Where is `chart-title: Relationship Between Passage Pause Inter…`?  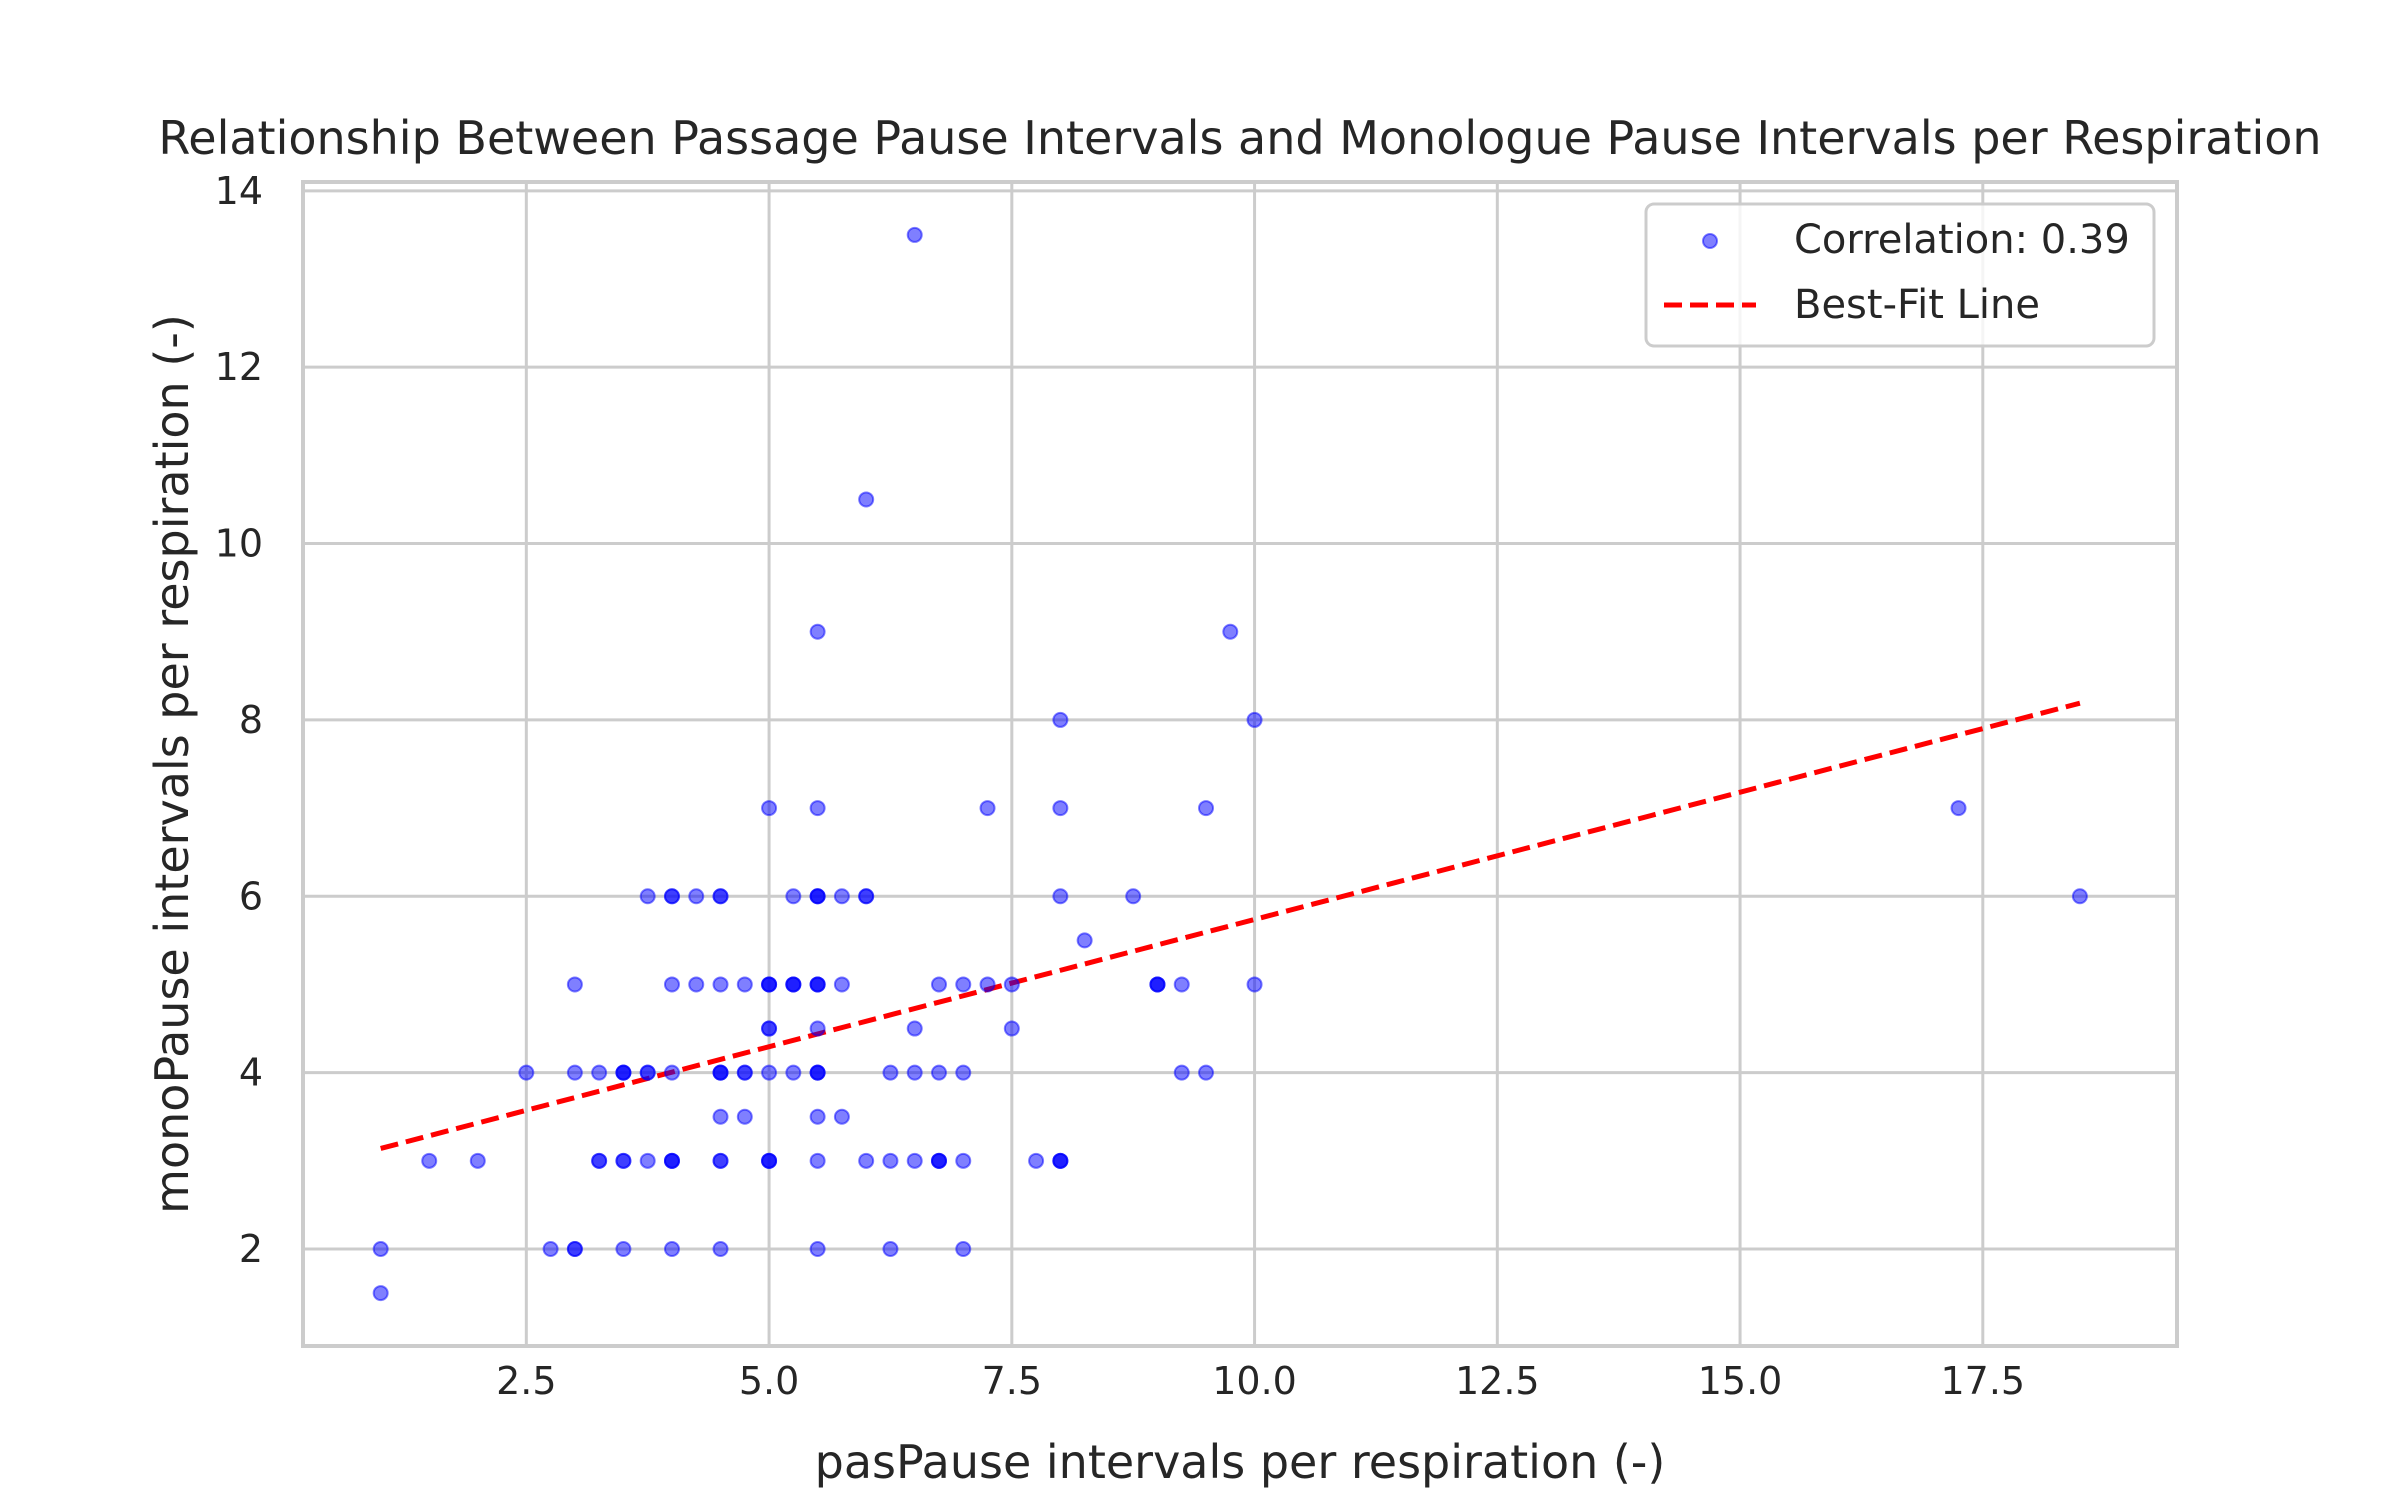 chart-title: Relationship Between Passage Pause Inter… is located at coordinates (1239, 138).